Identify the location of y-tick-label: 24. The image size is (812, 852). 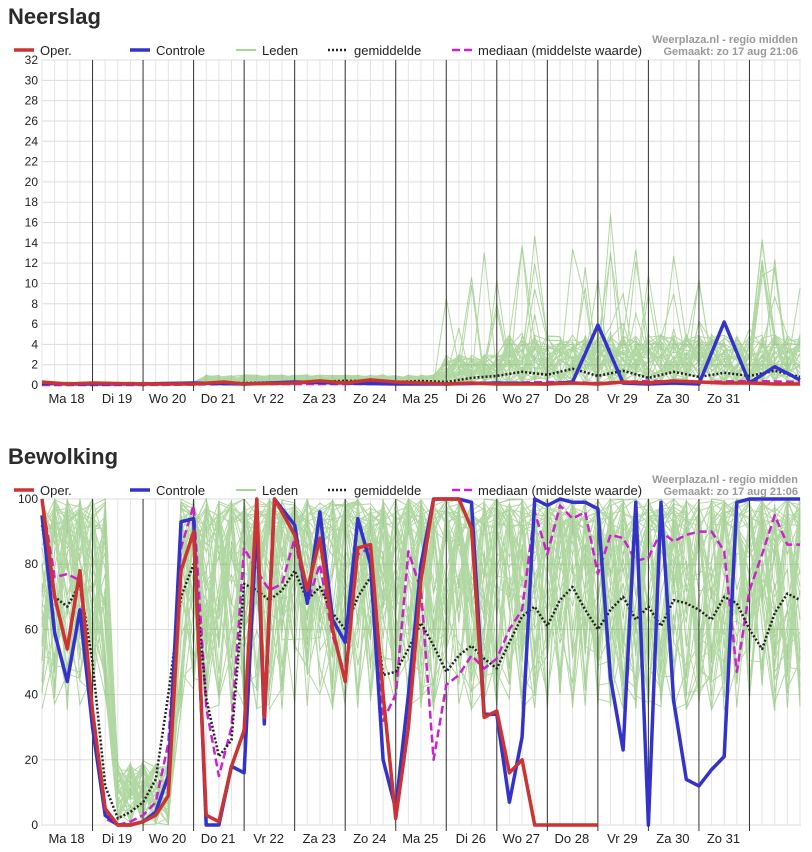
(32, 141).